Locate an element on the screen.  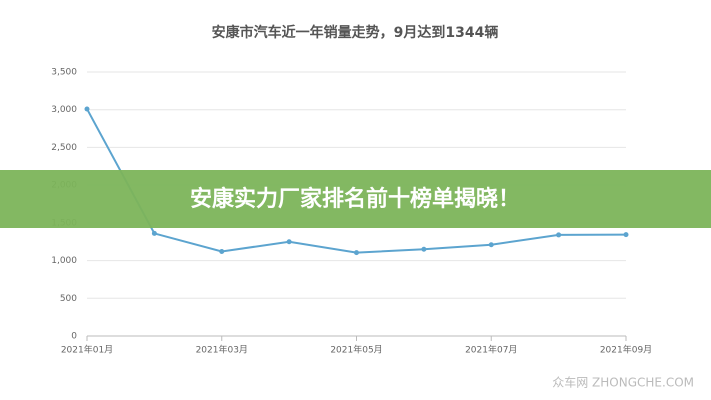
banner-text: 安康实力厂家排名前十榜单揭晓！ is located at coordinates (355, 199).